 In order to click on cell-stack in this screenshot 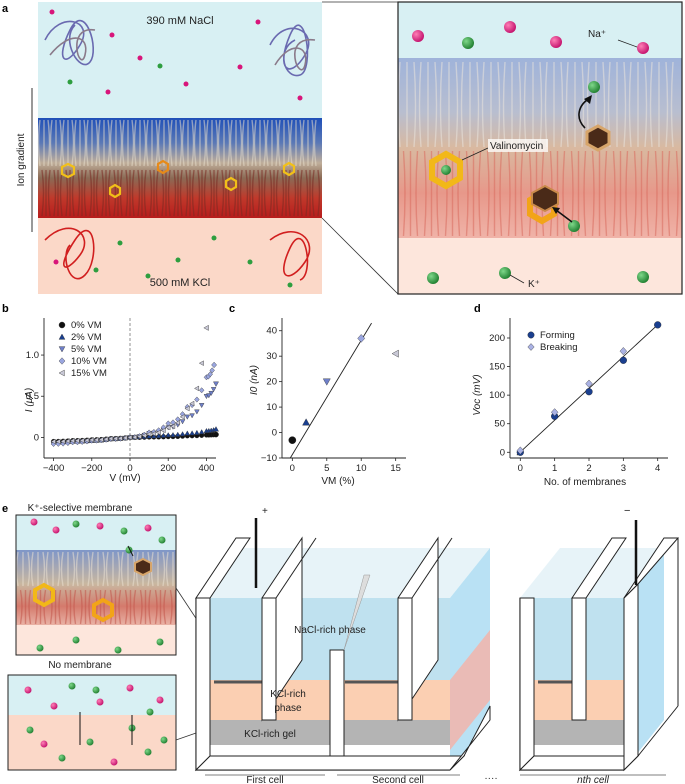, I will do `click(342, 645)`.